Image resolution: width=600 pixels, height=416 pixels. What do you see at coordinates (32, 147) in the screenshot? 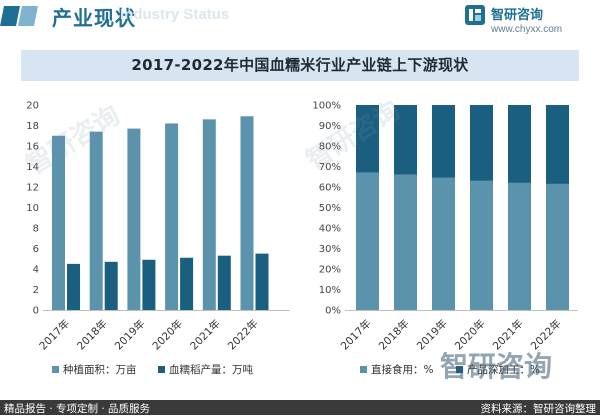
I see `chart1-ytick-label: 16` at bounding box center [32, 147].